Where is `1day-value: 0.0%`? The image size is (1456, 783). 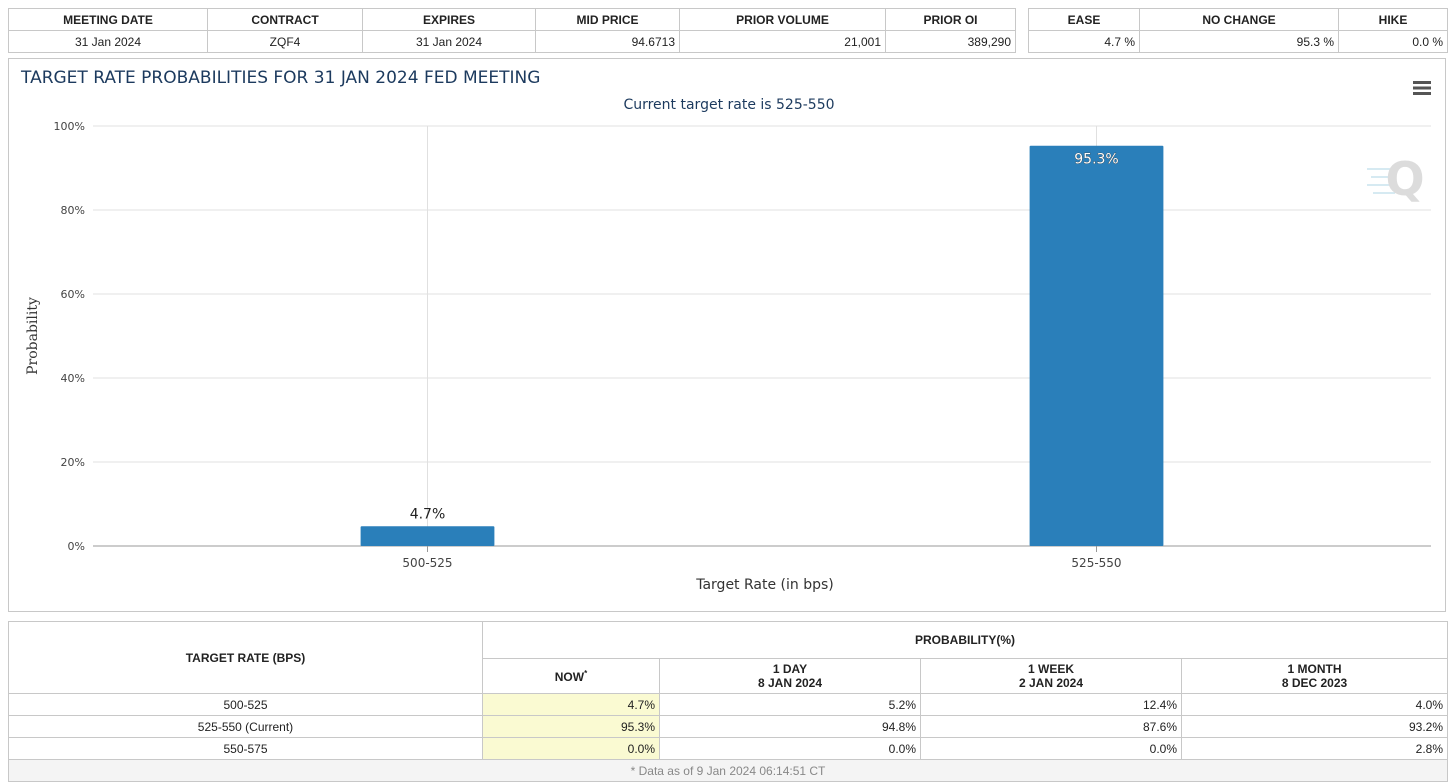
1day-value: 0.0% is located at coordinates (790, 748).